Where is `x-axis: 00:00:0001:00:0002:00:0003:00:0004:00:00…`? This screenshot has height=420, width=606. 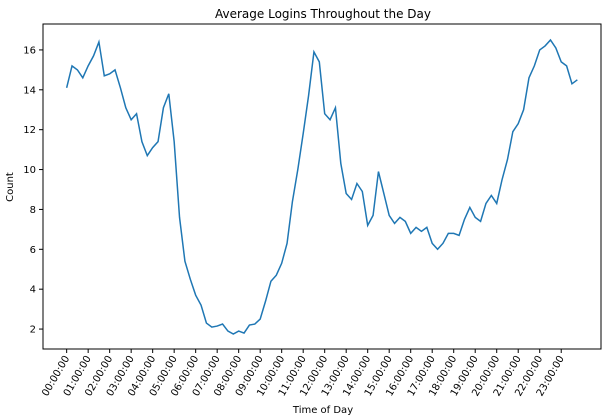
x-axis: 00:00:0001:00:0002:00:0003:00:0004:00:00… is located at coordinates (303, 373).